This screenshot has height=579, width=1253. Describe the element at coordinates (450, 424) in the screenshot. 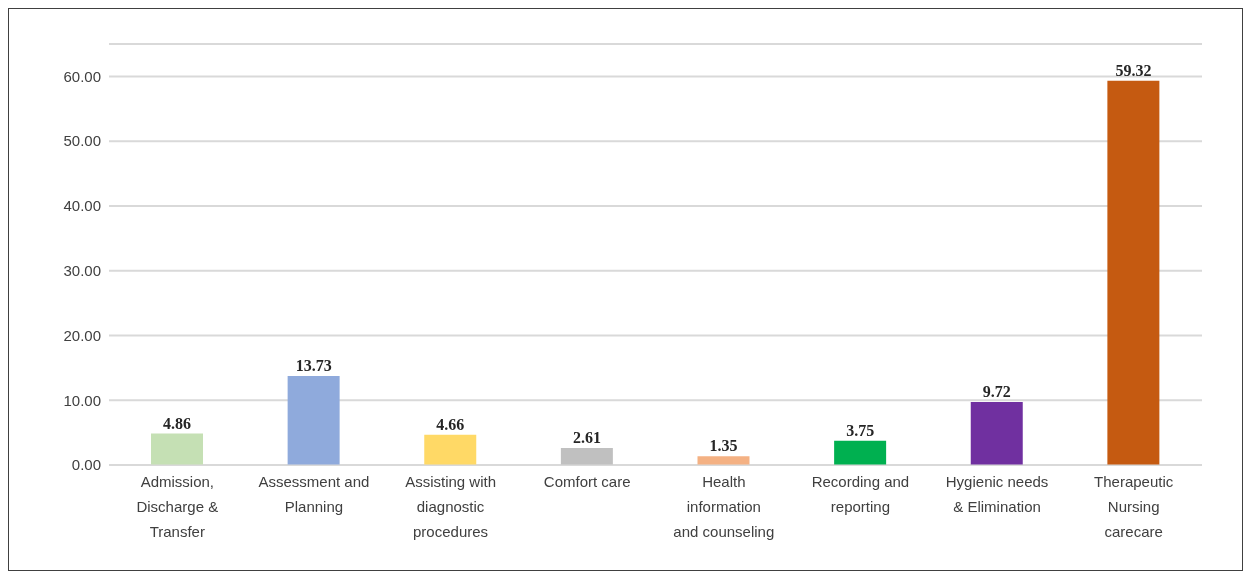

I see `data-label: 4.66` at that location.